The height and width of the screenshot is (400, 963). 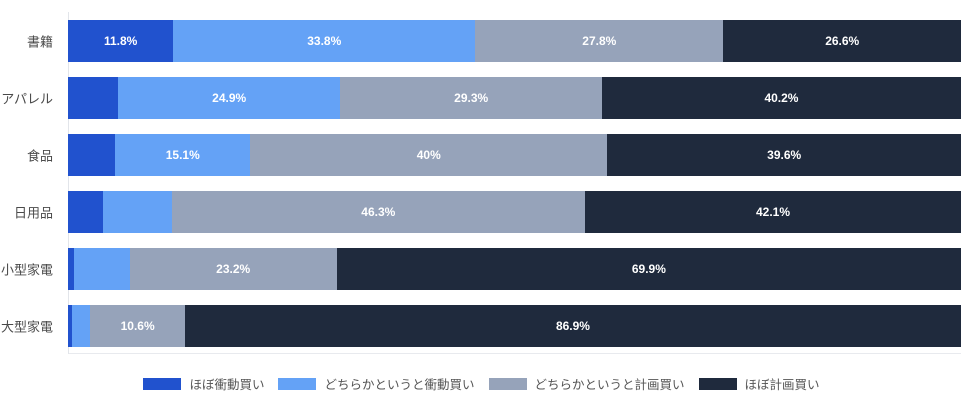 I want to click on segment-value-label: 86.9%, so click(x=572, y=326).